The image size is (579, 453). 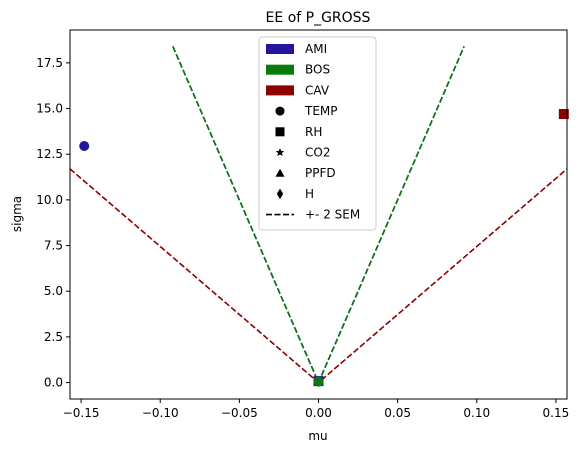 What do you see at coordinates (321, 111) in the screenshot?
I see `legend-label: TEMP` at bounding box center [321, 111].